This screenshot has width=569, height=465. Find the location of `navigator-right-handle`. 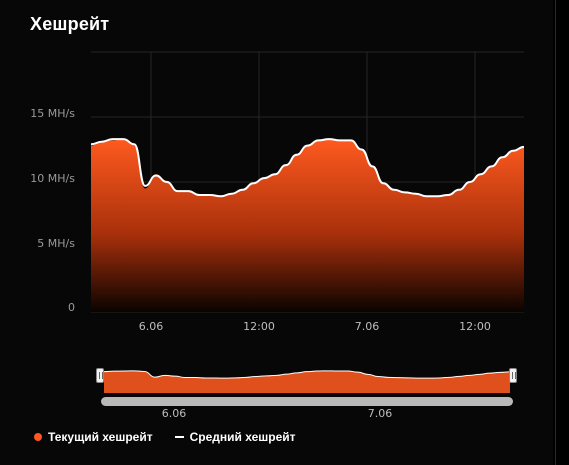

navigator-right-handle is located at coordinates (513, 375).